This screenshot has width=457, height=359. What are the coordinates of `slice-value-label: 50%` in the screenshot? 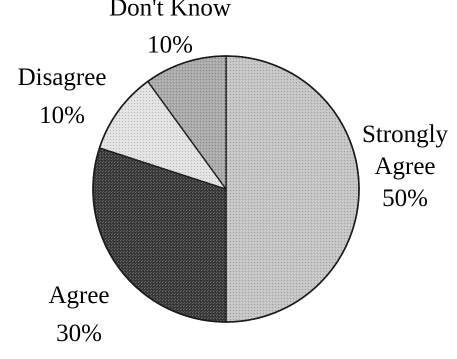 It's located at (405, 198).